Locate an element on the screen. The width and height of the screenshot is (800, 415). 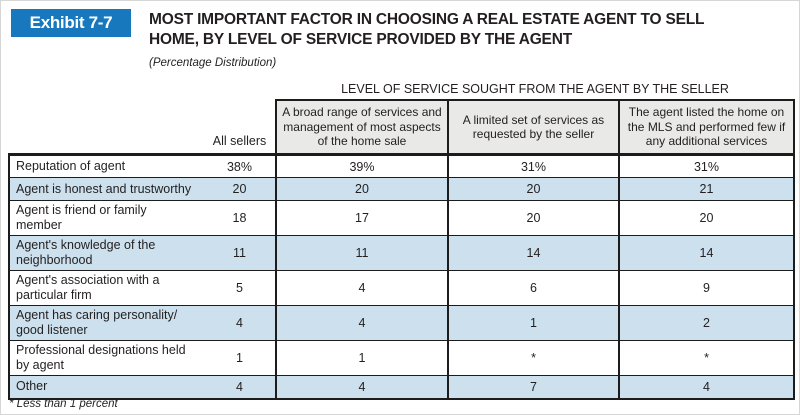
table-row: Other 4 4 7 4 is located at coordinates (402, 387).